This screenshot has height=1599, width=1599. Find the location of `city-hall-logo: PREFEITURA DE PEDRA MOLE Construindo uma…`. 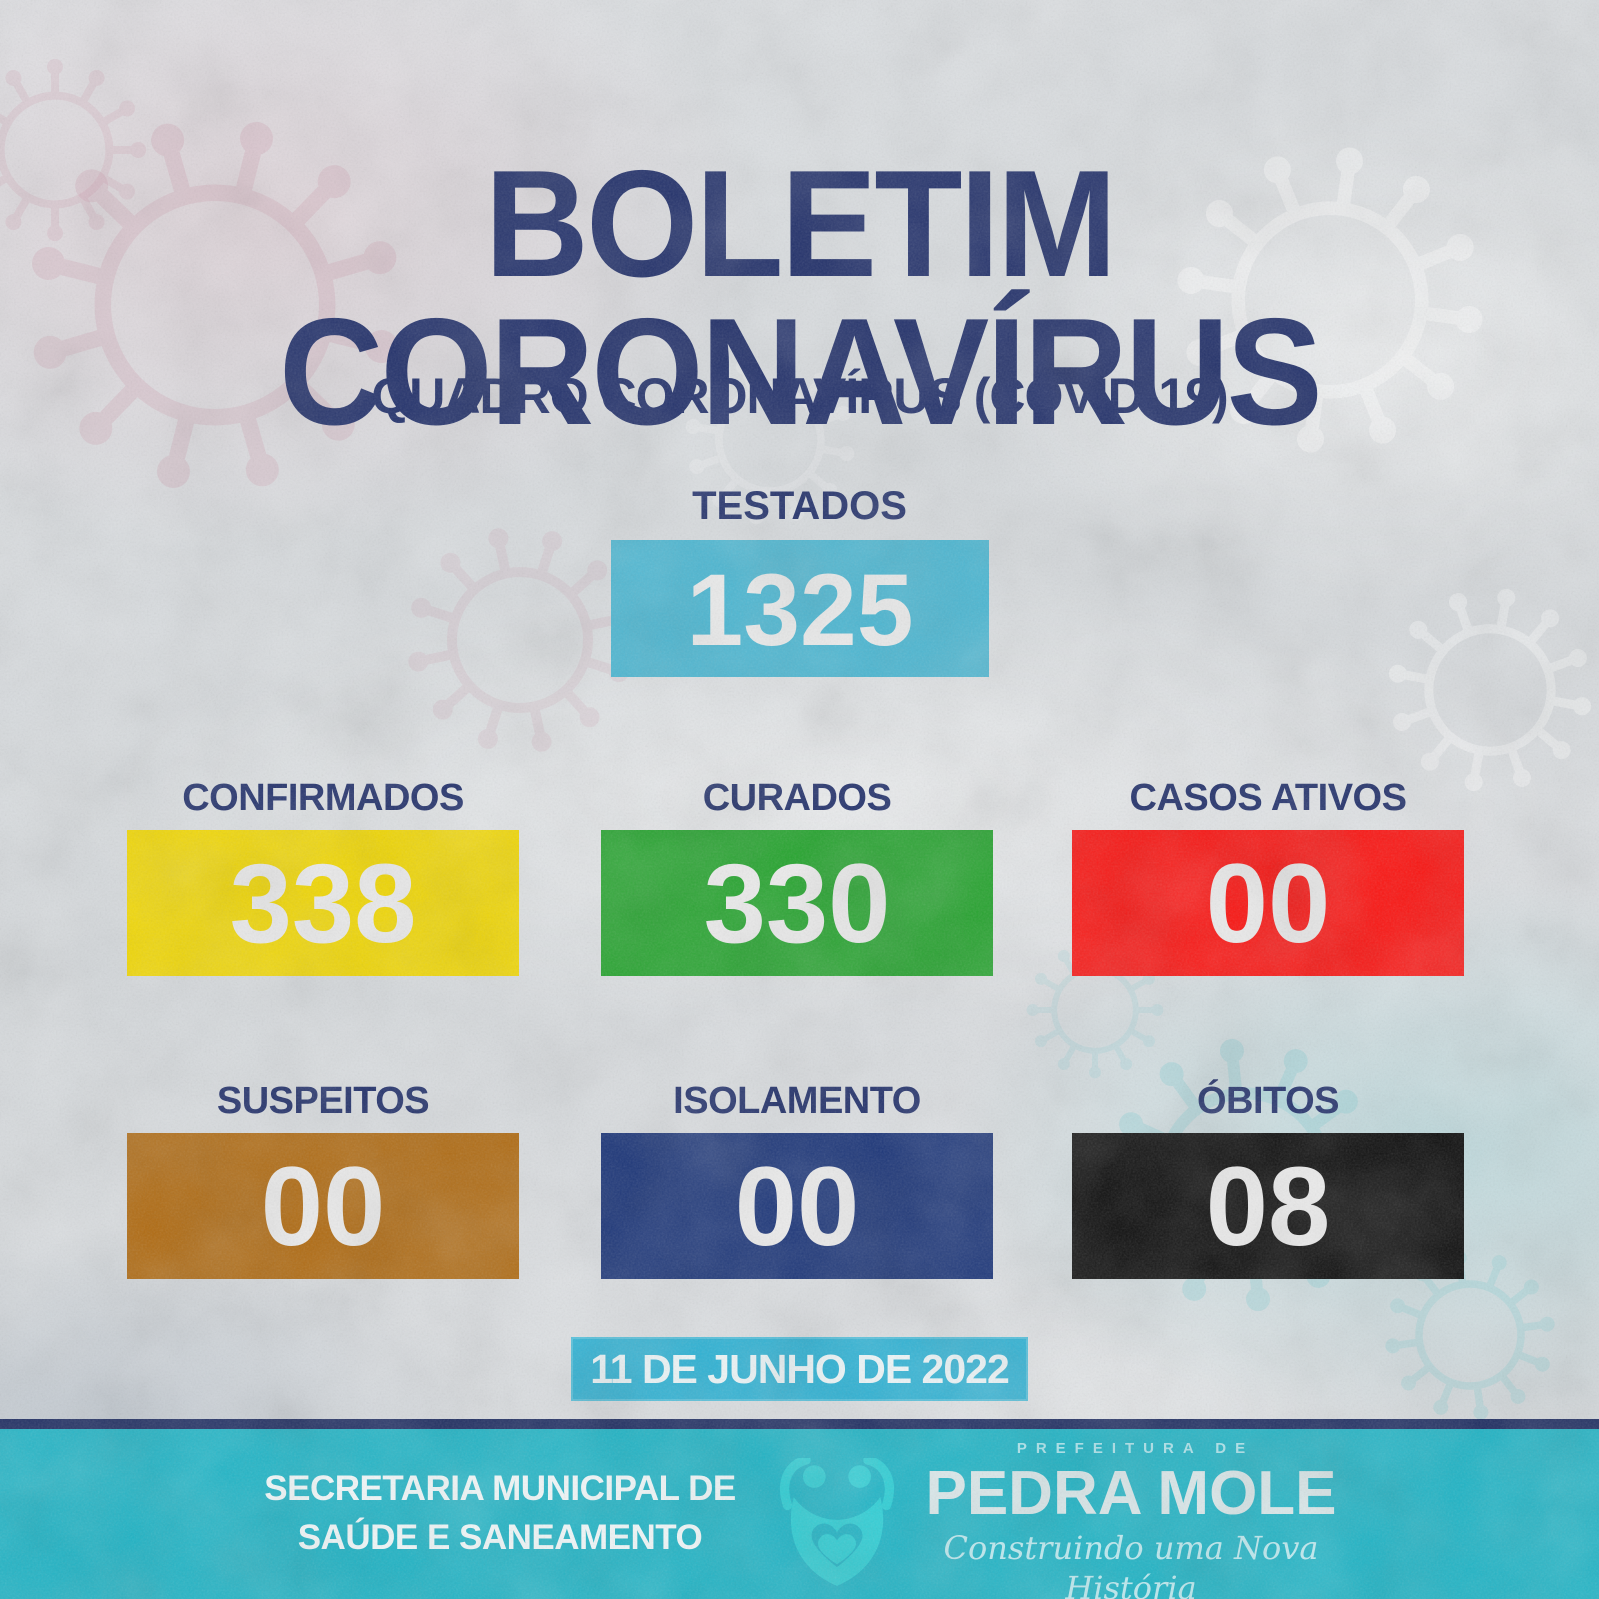

city-hall-logo: PREFEITURA DE PEDRA MOLE Construindo uma… is located at coordinates (1131, 1518).